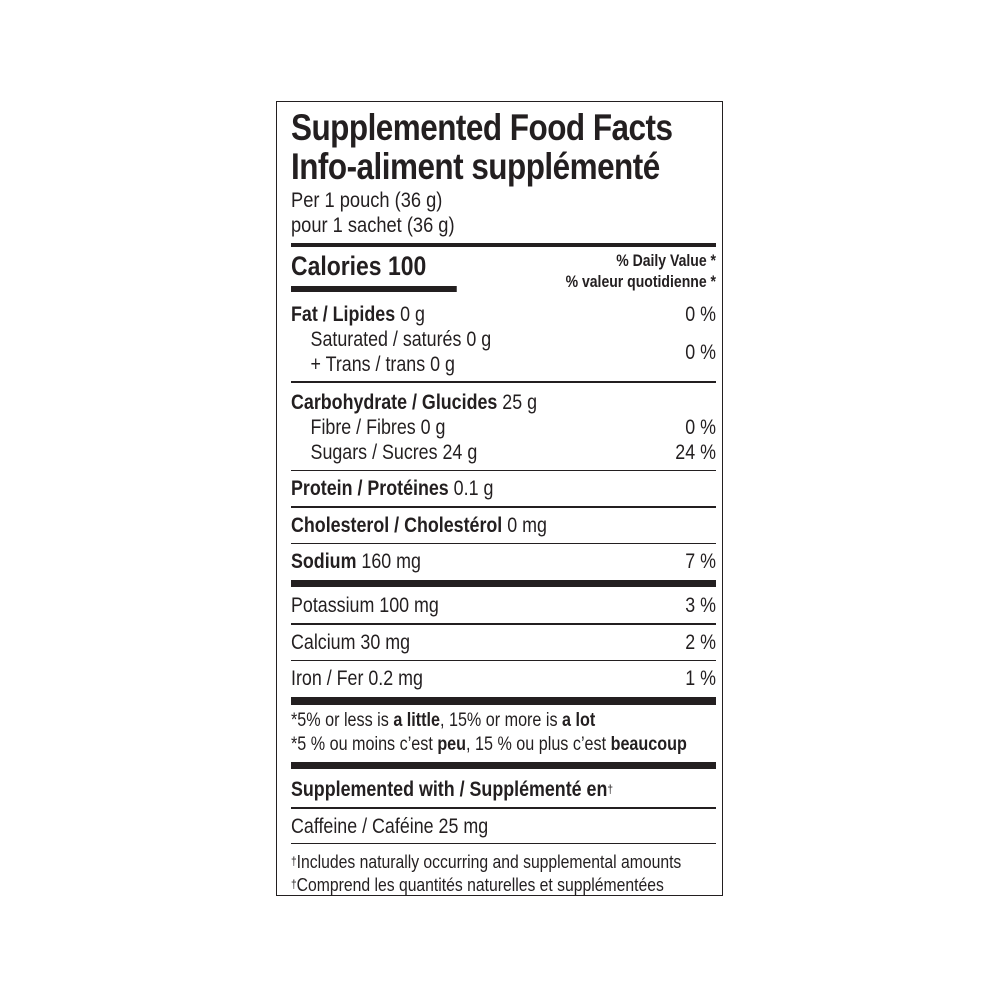  I want to click on cholesterol-label: Cholesterol / Cholestérol, so click(397, 525).